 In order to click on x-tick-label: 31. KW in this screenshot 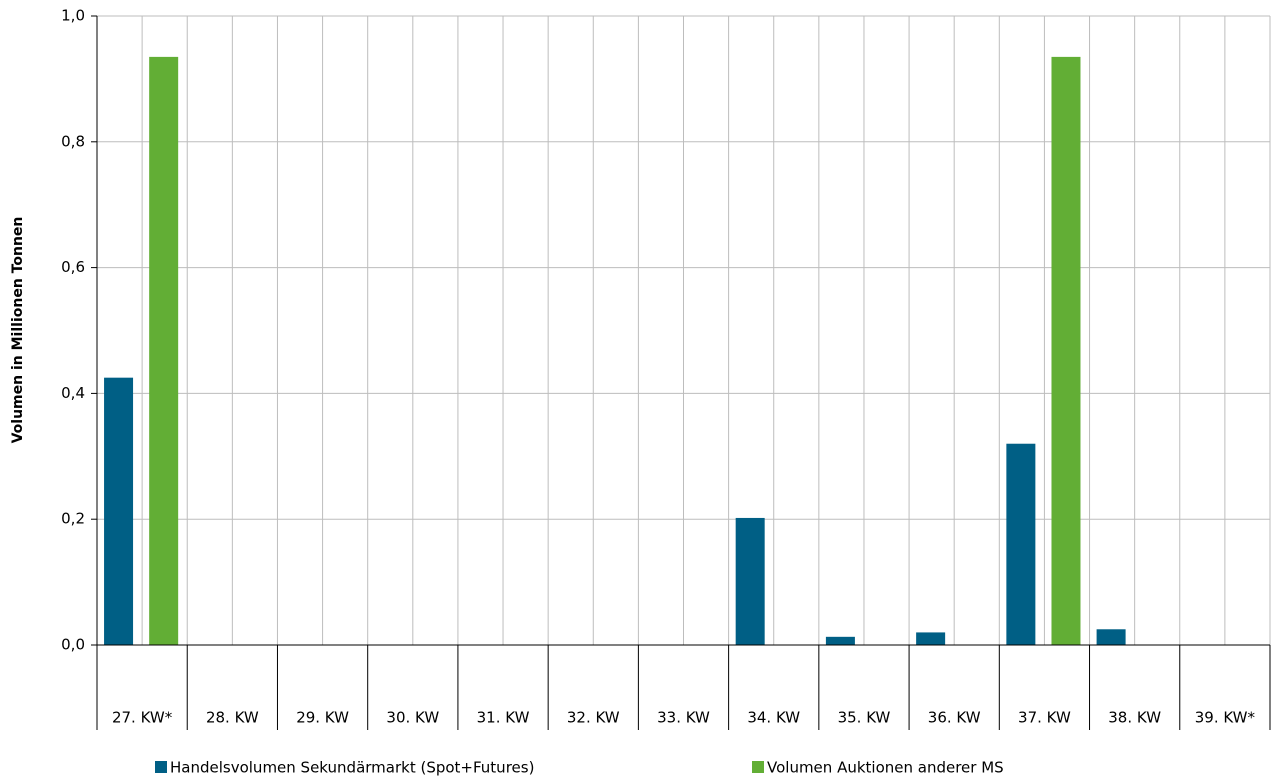, I will do `click(503, 718)`.